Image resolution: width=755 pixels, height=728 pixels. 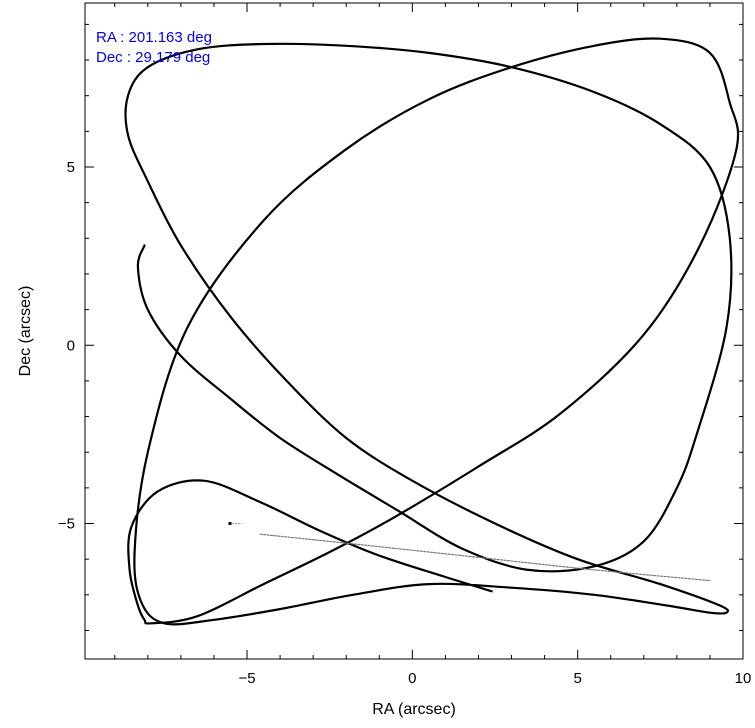 What do you see at coordinates (743, 678) in the screenshot?
I see `x-tick-label: 10` at bounding box center [743, 678].